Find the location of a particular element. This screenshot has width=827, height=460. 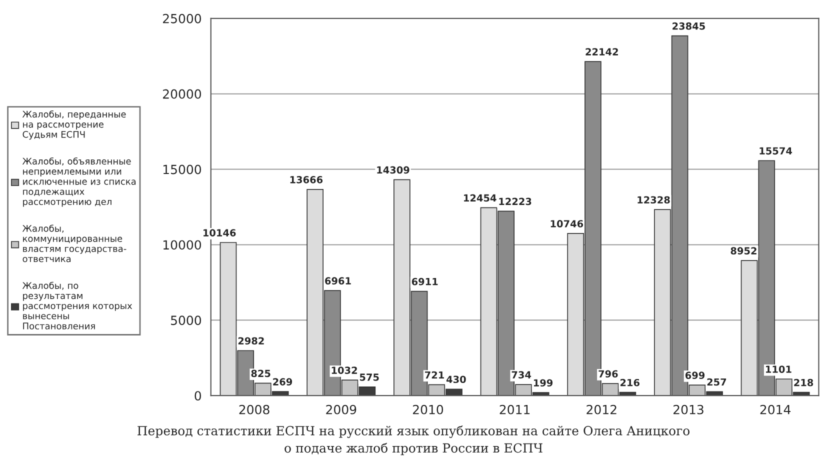

x-tick-label: 2008 is located at coordinates (254, 409).